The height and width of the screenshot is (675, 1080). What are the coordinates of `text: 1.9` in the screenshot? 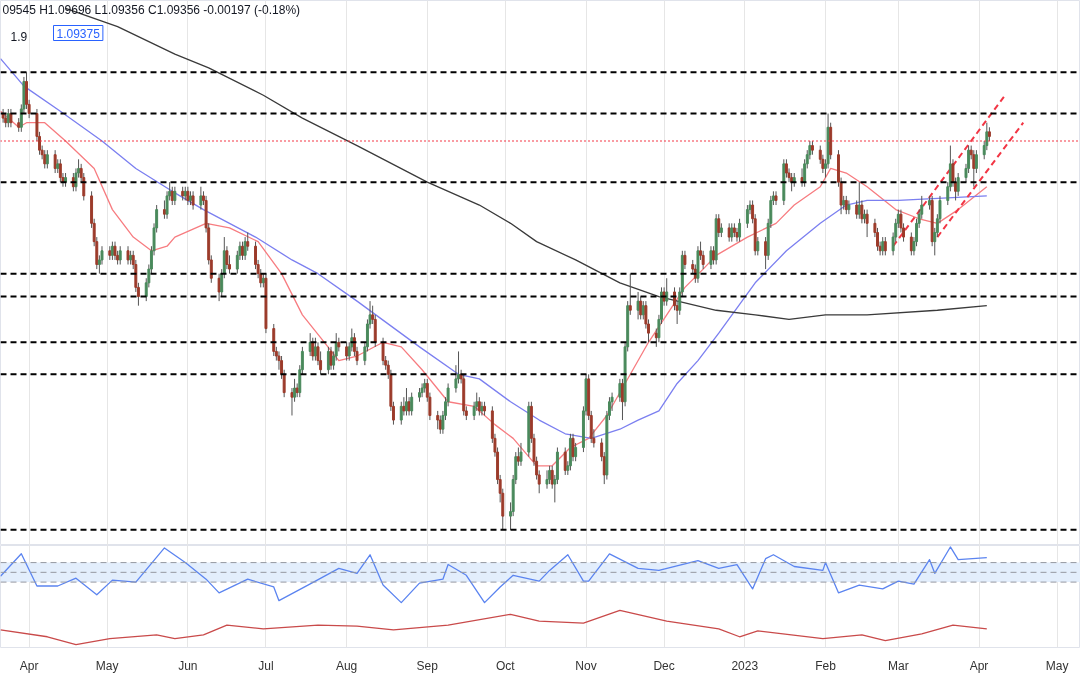 It's located at (19, 36).